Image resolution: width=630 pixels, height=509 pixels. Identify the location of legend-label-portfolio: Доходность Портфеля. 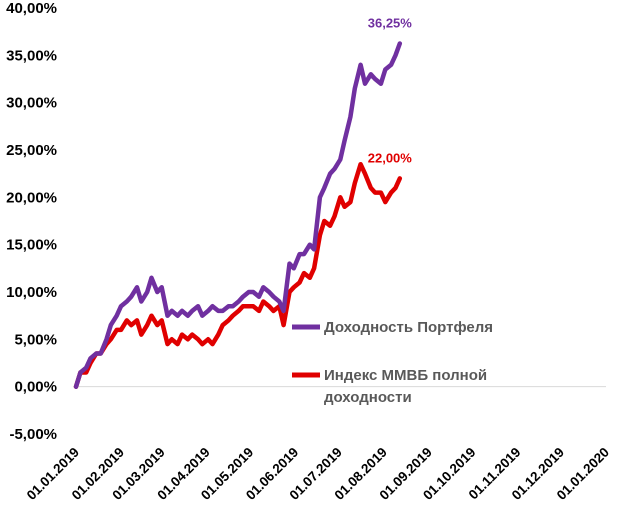
(408, 327).